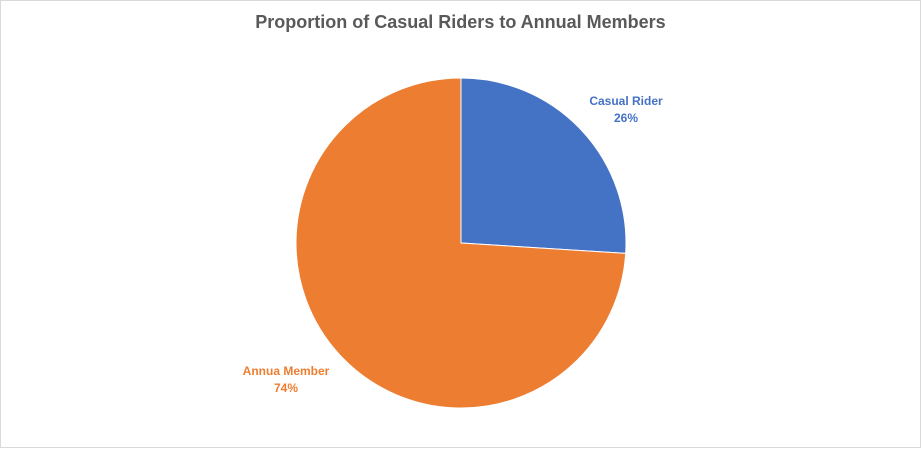  I want to click on slice-label-casual-rider: Casual Rider, so click(626, 101).